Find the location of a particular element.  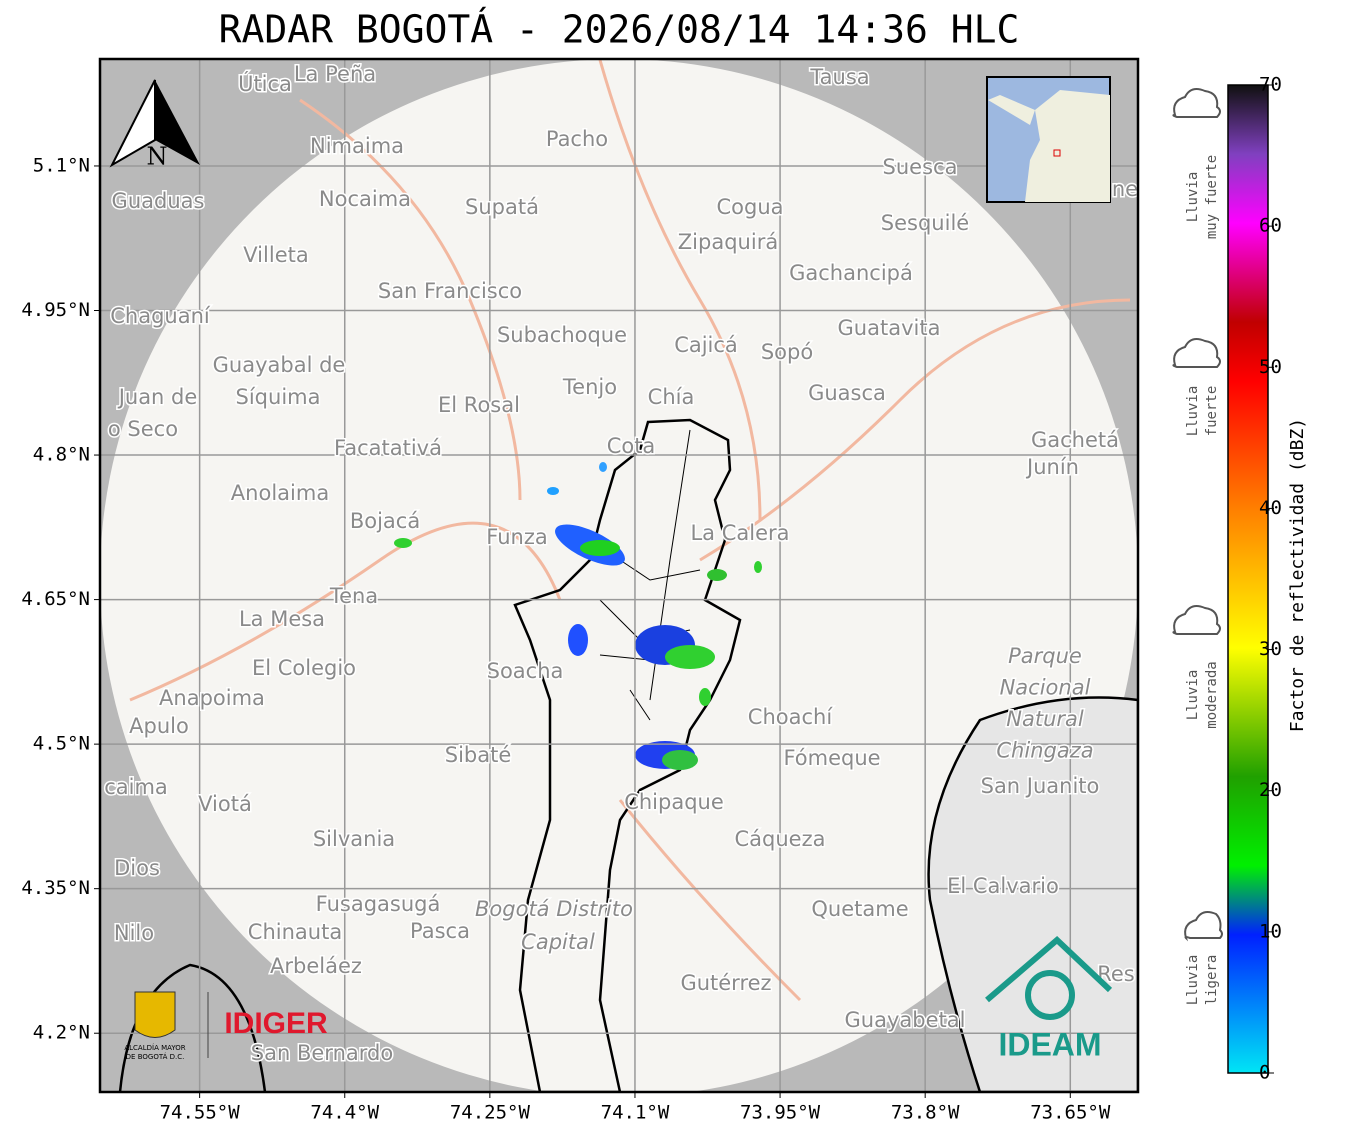

place-label: Fusagasugá is located at coordinates (378, 904).